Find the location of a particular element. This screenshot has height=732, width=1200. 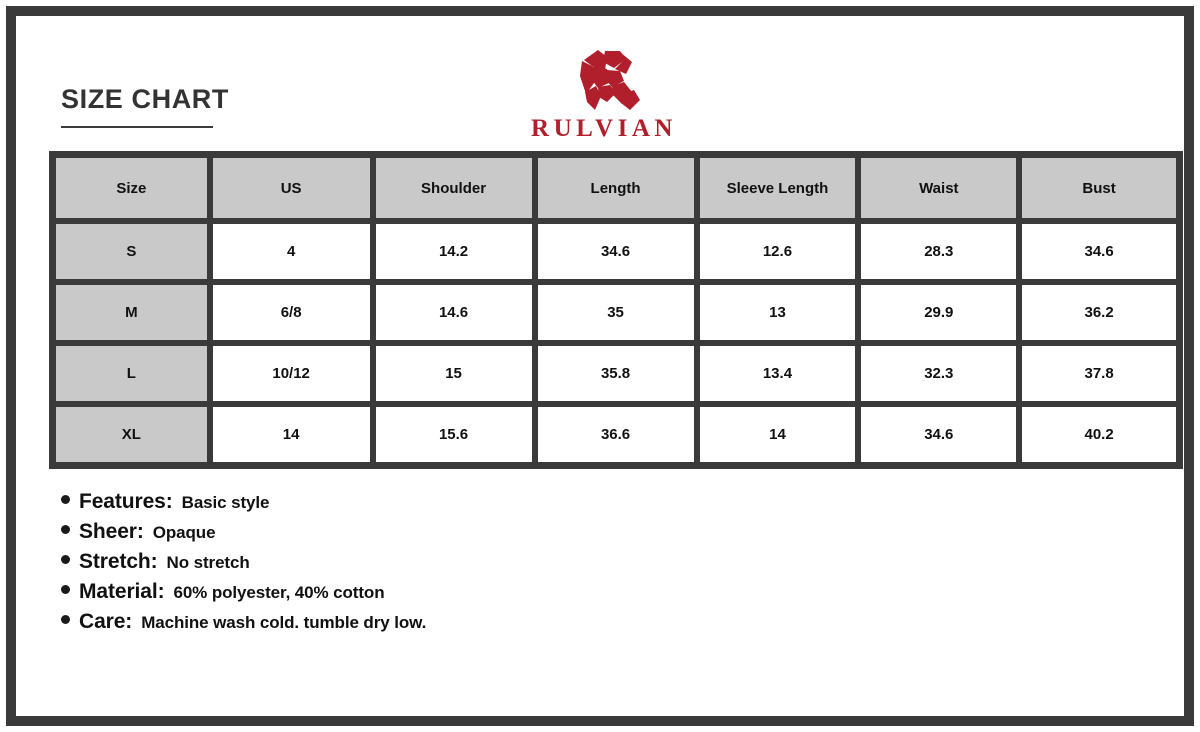

cell-bust: 40.2 is located at coordinates (1099, 434).